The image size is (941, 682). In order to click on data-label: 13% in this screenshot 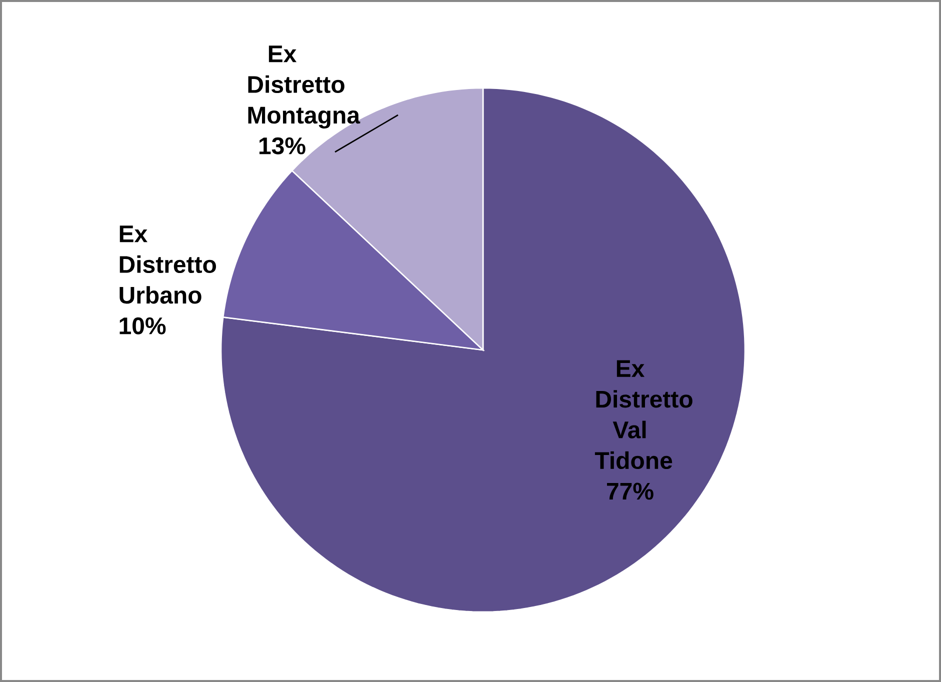, I will do `click(282, 145)`.